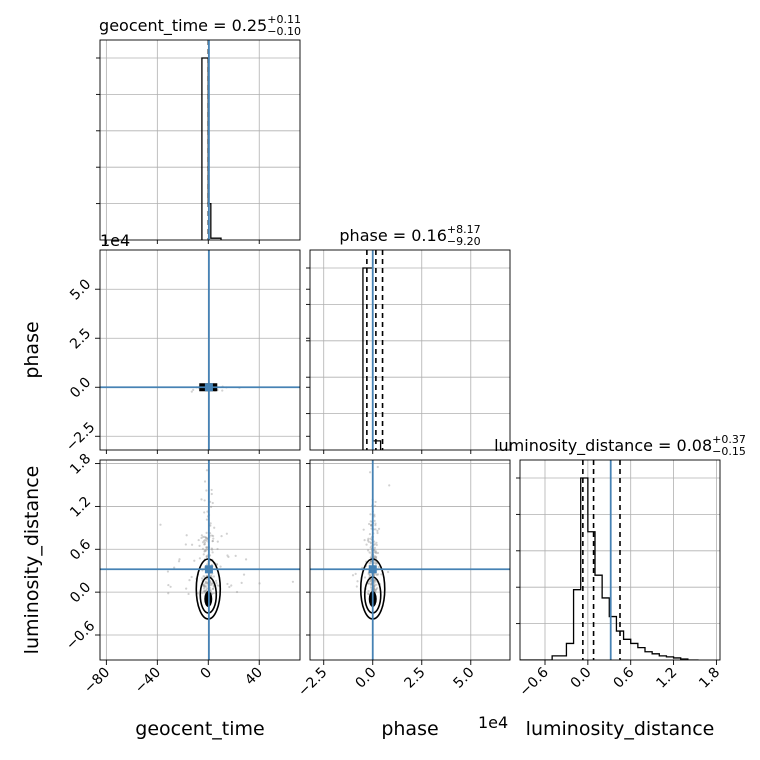  Describe the element at coordinates (410, 552) in the screenshot. I see `scatter-panel-phase-luminosity_distance` at that location.